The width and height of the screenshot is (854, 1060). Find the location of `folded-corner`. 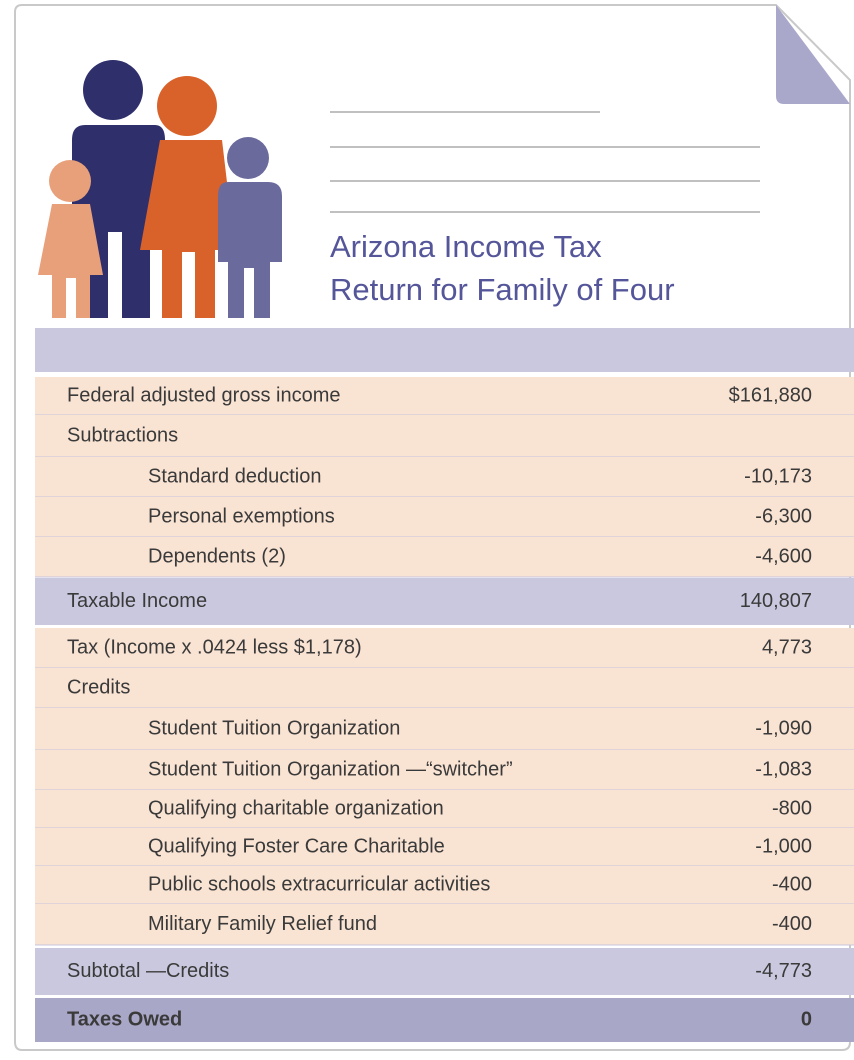

folded-corner is located at coordinates (813, 54).